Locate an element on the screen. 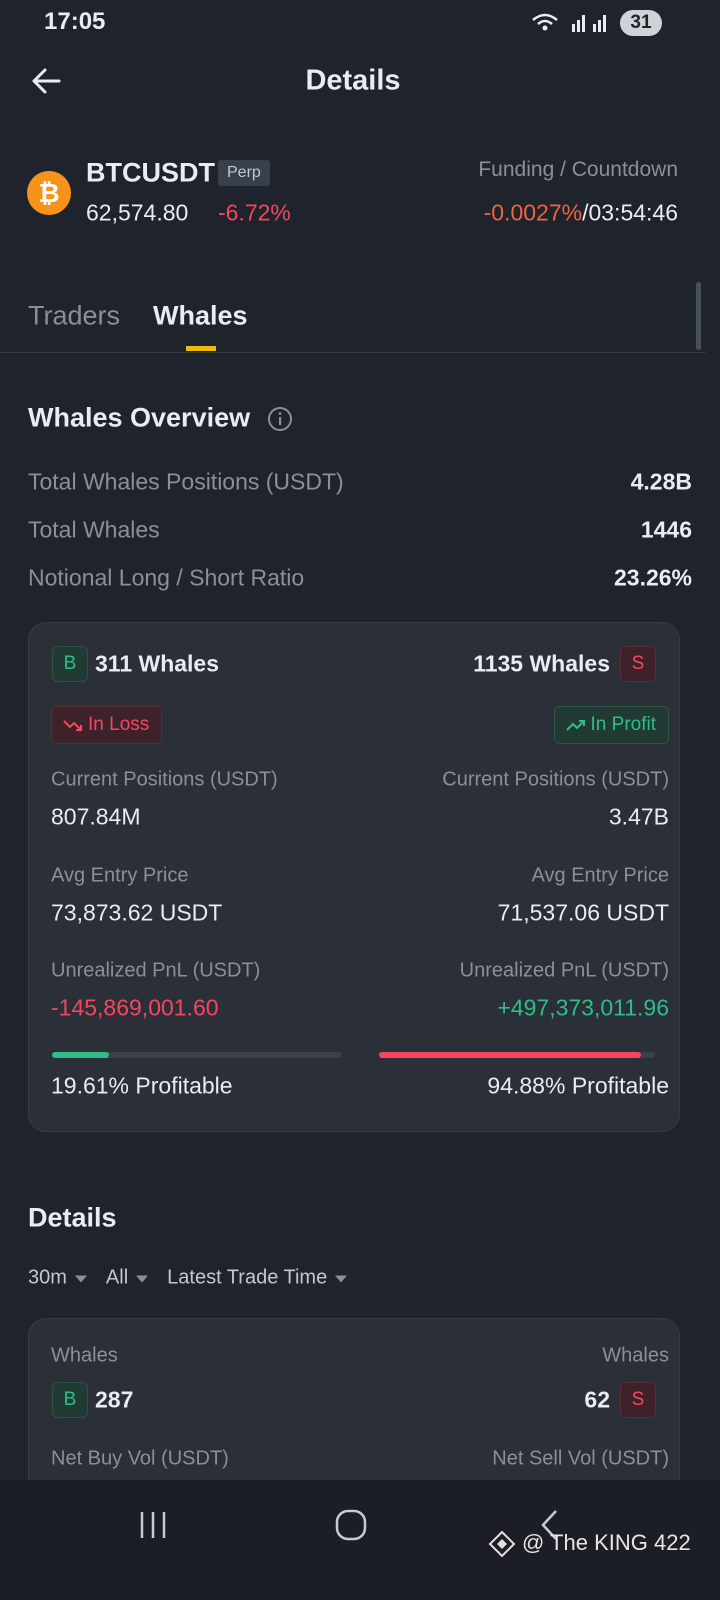  row-label: Total Whales is located at coordinates (94, 529).